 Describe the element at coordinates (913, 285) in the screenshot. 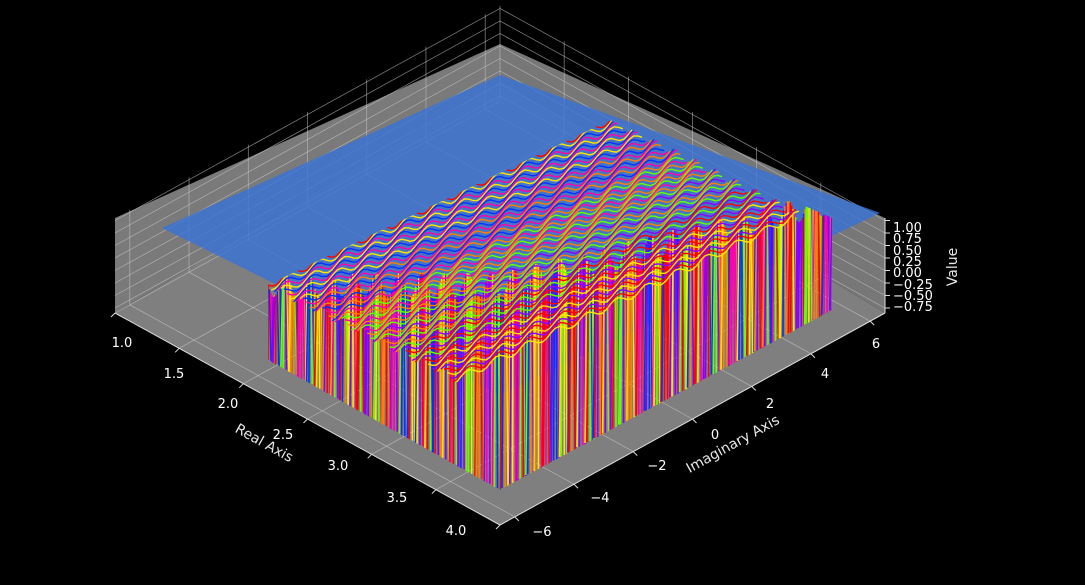

I see `z-tick-label: −0.25` at that location.